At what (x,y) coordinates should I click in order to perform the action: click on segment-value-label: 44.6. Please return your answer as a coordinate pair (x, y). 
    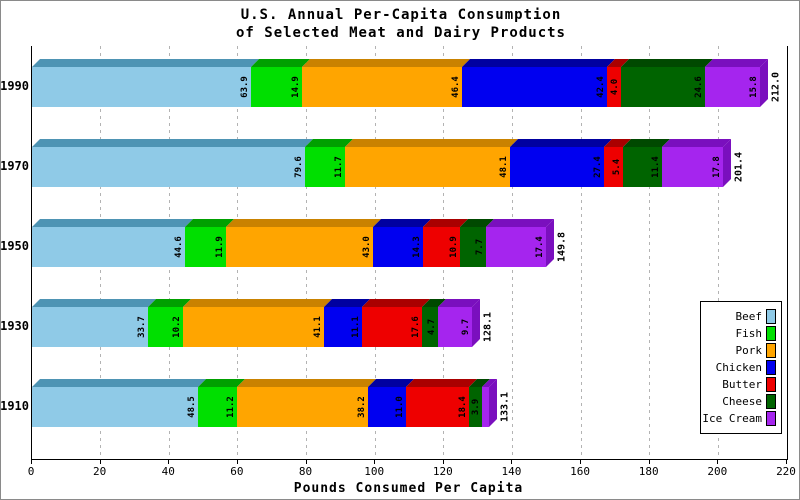
    Looking at the image, I should click on (179, 247).